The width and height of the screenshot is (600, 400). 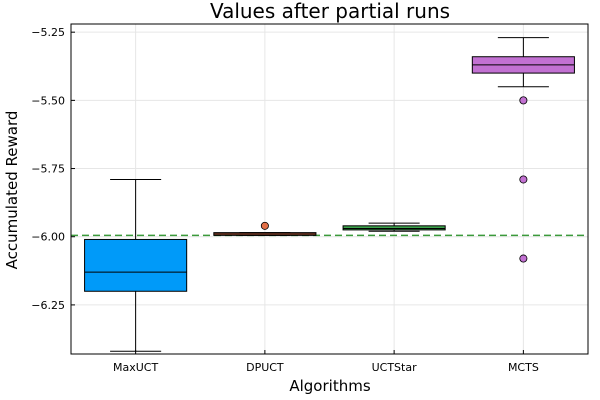 I want to click on y-axis-label: Accumulated Reward, so click(x=12, y=190).